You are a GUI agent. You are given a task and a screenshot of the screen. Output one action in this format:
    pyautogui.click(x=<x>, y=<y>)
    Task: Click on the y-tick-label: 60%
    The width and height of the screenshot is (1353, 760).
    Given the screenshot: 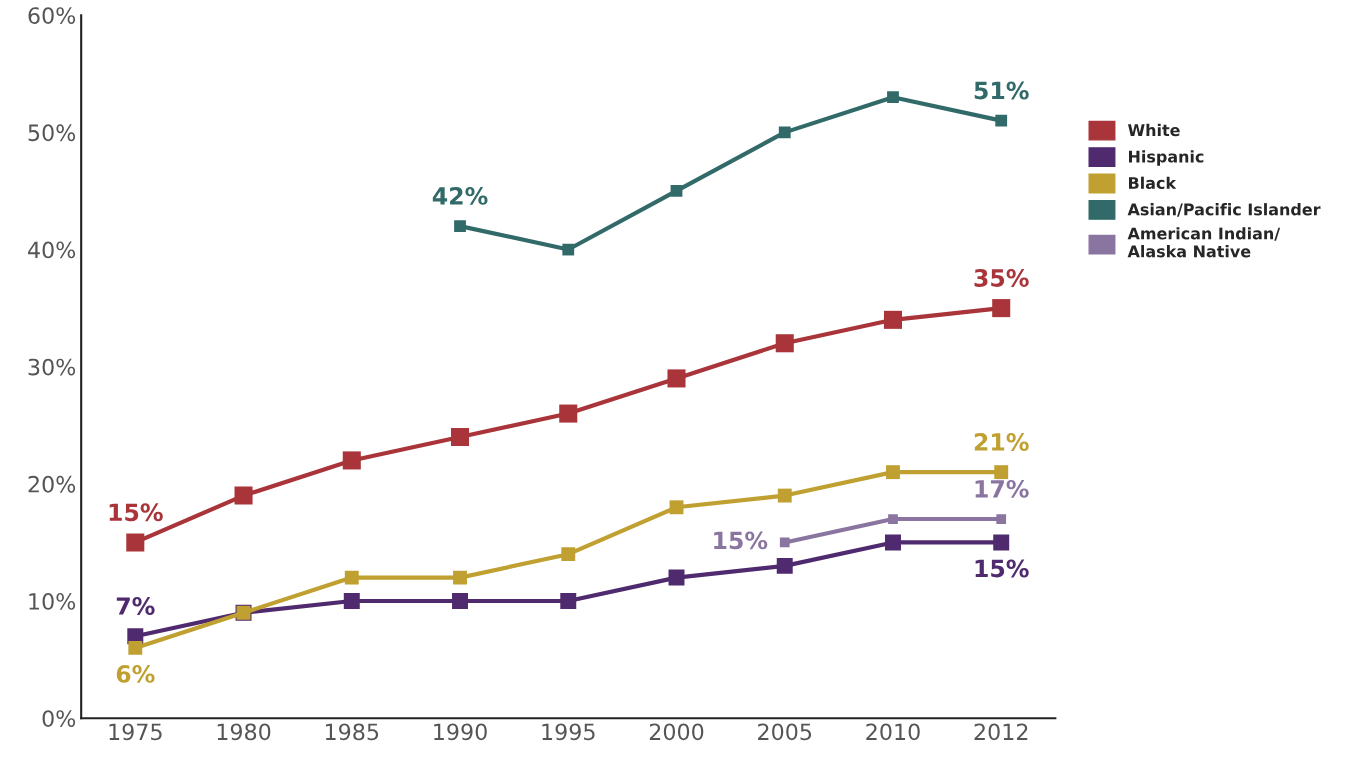 What is the action you would take?
    pyautogui.click(x=52, y=15)
    